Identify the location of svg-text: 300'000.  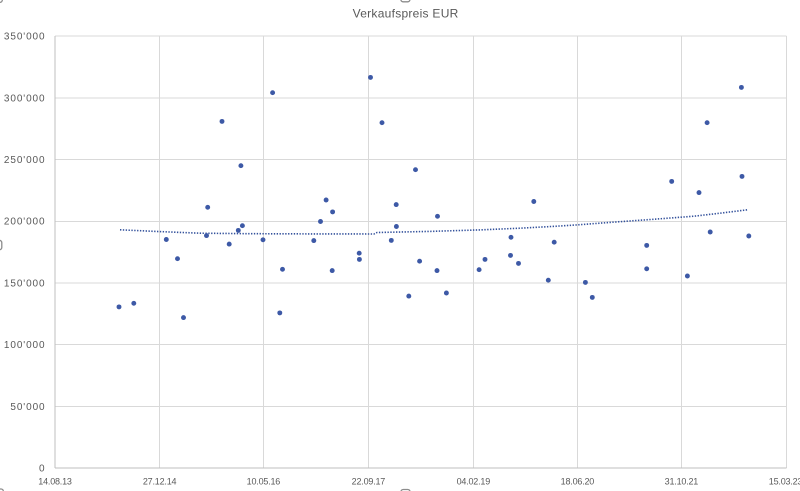
(25, 98).